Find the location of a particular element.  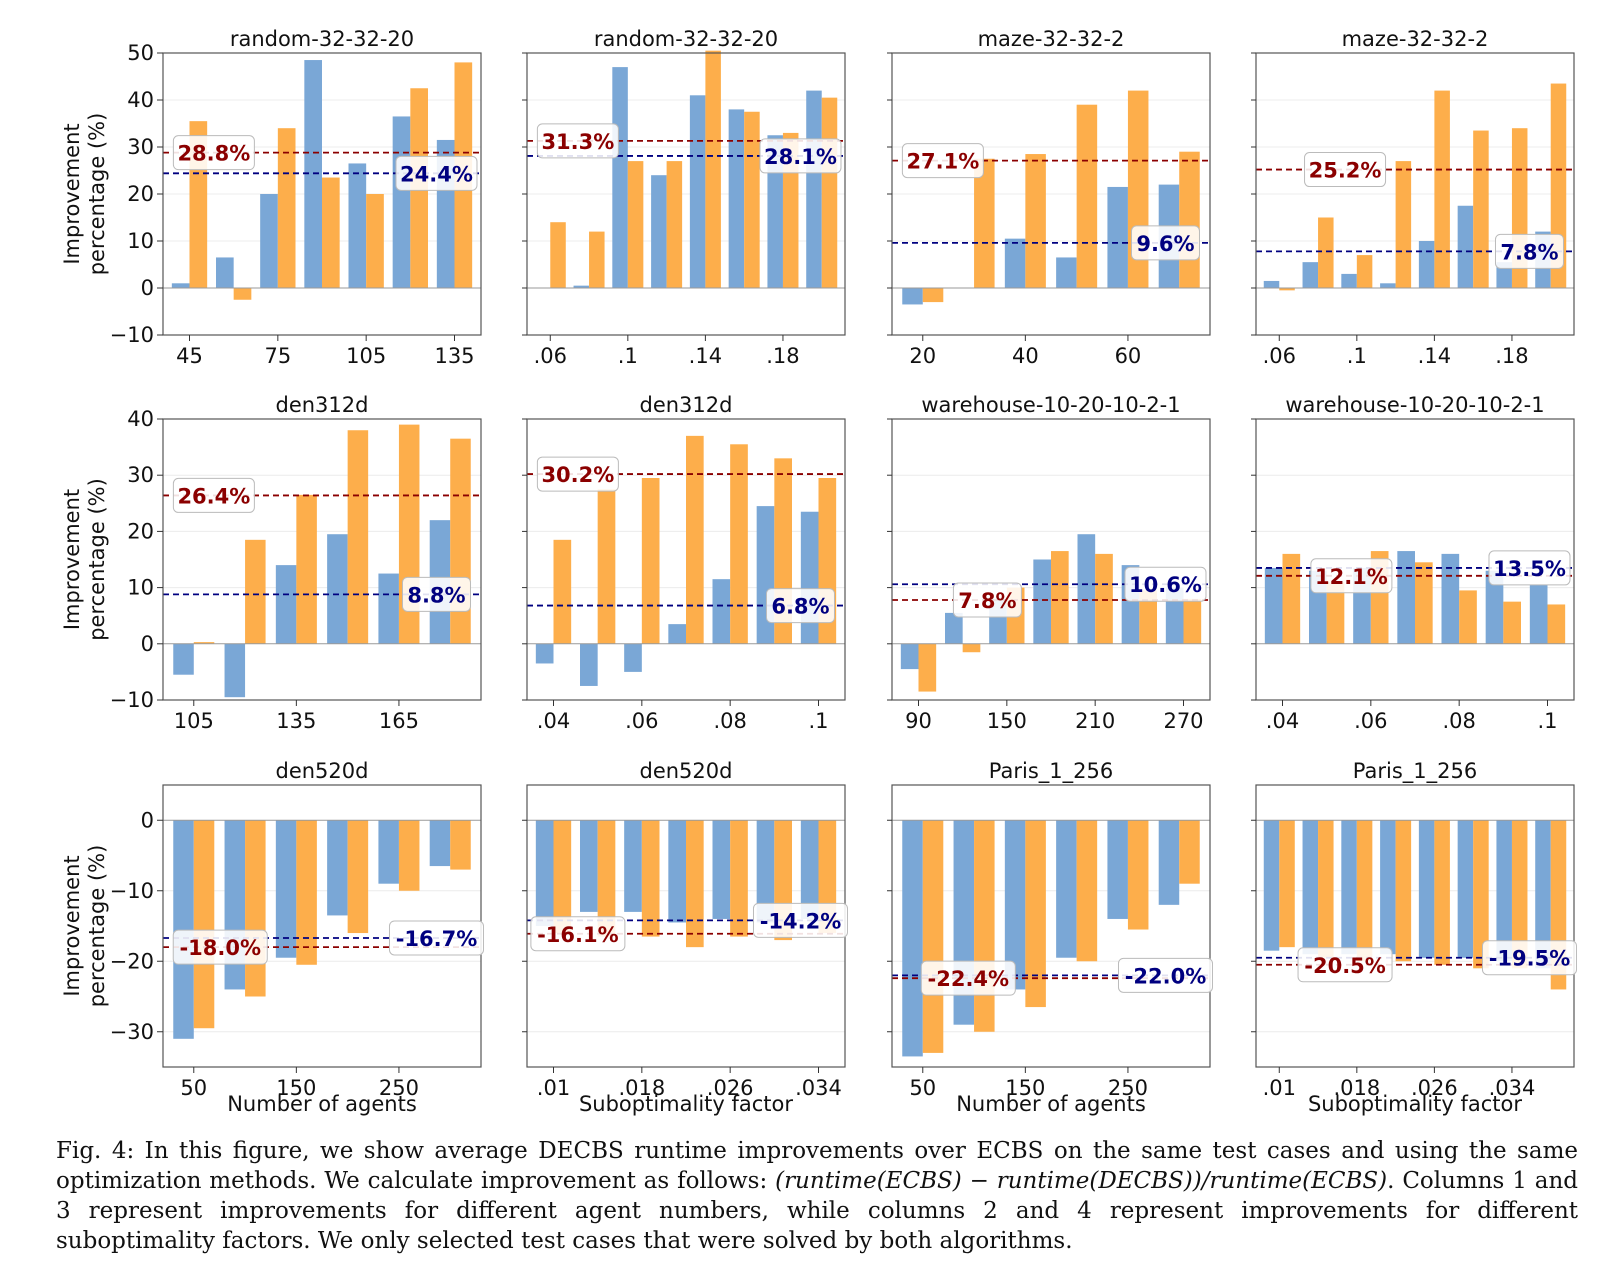

y-tick-label: 0 is located at coordinates (147, 644).